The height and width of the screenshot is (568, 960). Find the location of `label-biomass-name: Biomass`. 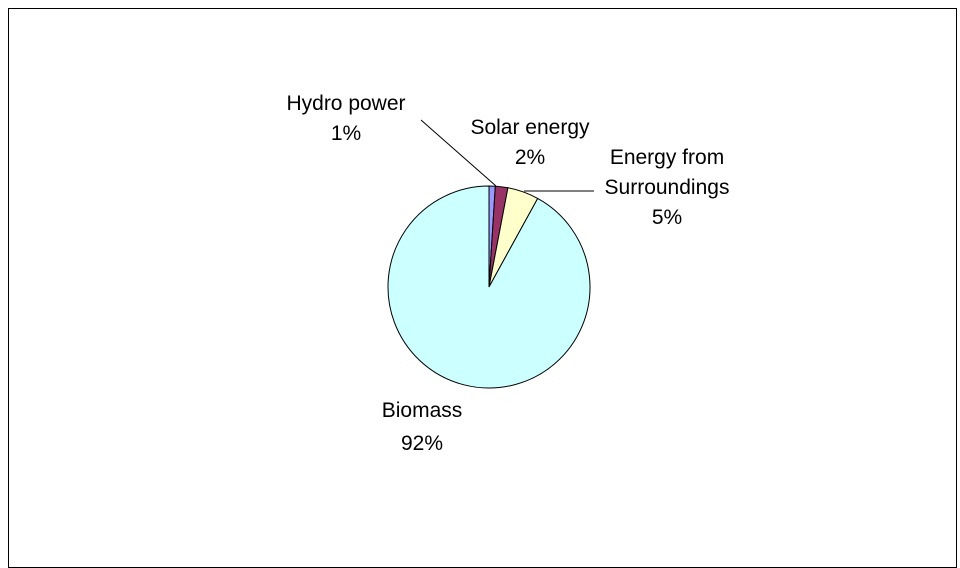

label-biomass-name: Biomass is located at coordinates (422, 410).